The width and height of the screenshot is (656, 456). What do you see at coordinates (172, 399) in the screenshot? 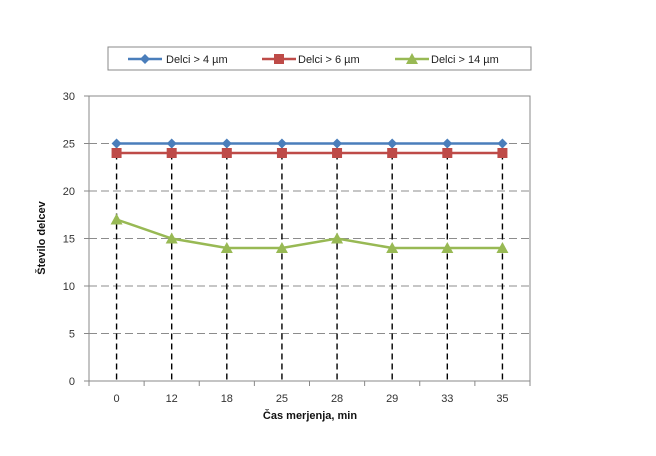
I see `x-tick-label: 12` at bounding box center [172, 399].